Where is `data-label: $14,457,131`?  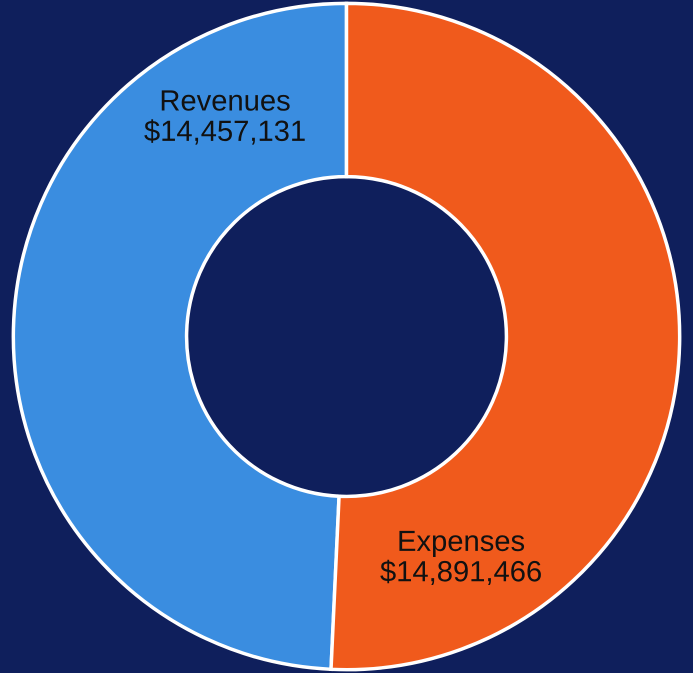 data-label: $14,457,131 is located at coordinates (224, 132).